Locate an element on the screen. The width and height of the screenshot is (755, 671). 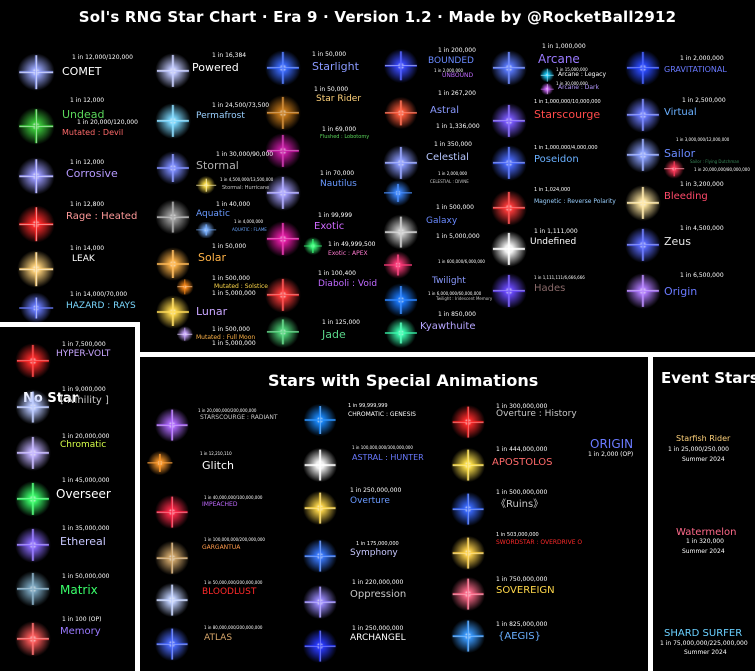
star-label: 1 in 15,000,000 is located at coordinates (572, 69).